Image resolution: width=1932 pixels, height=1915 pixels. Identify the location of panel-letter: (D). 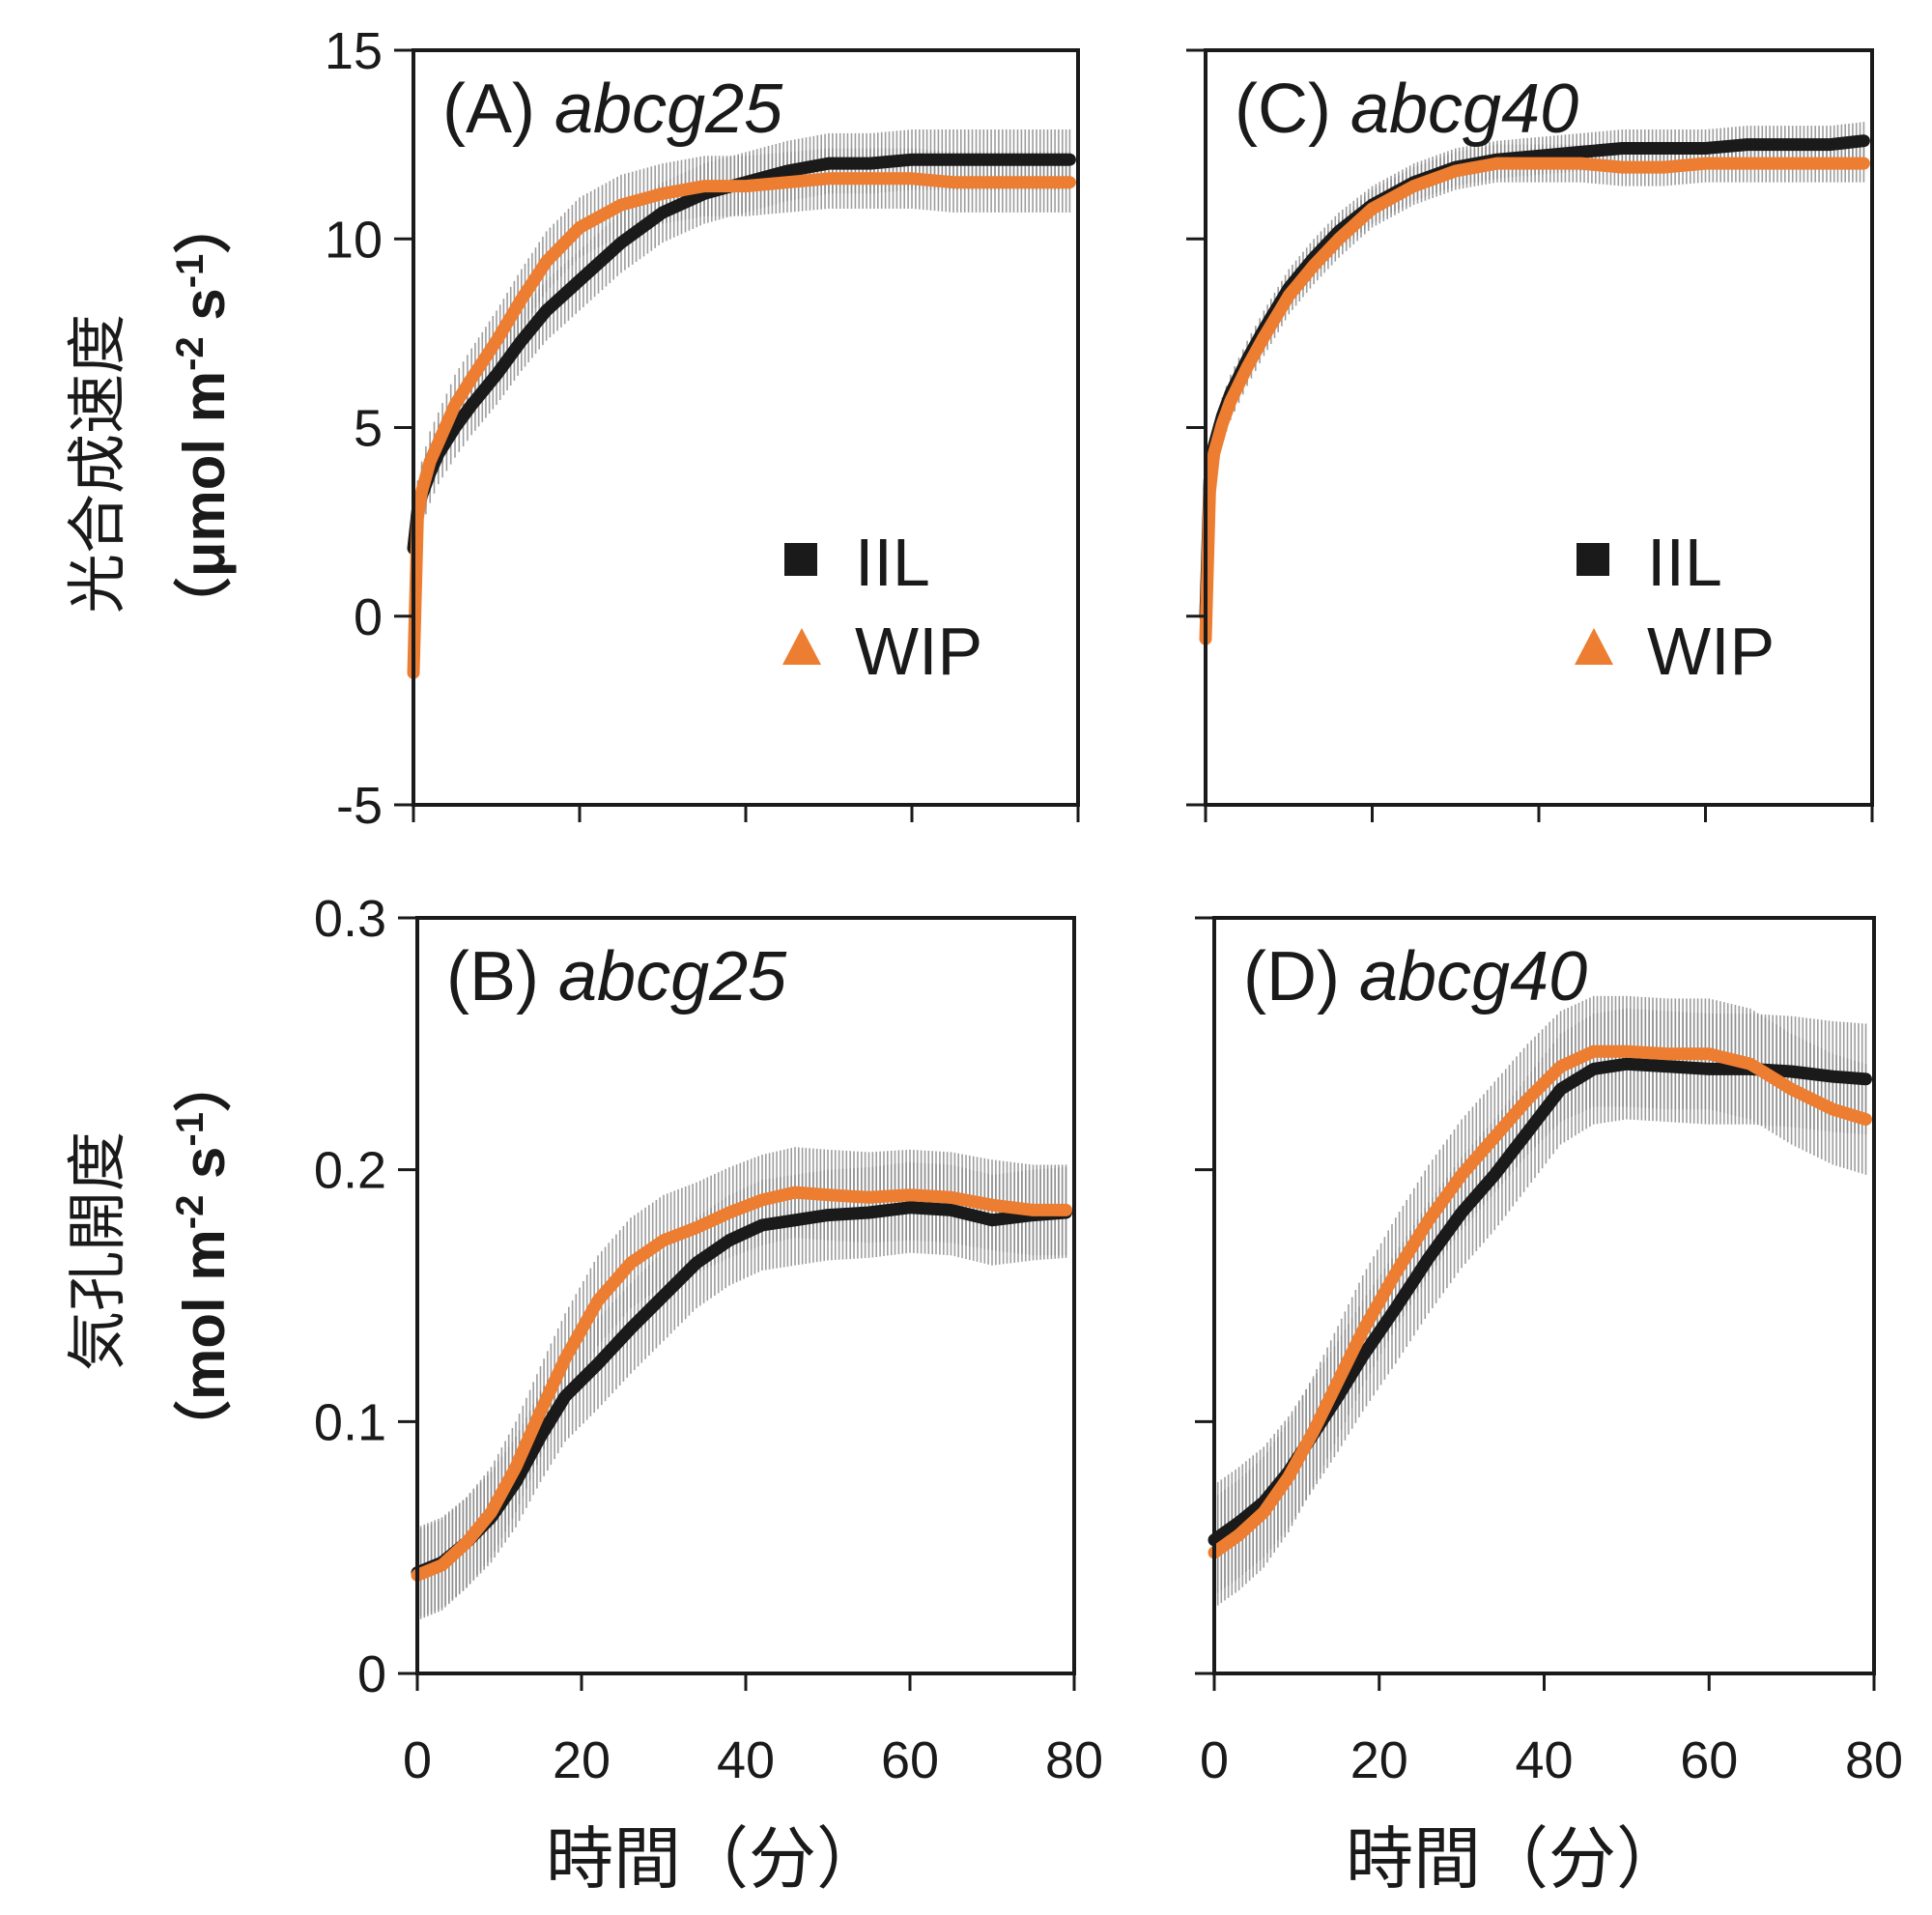
(1301, 977).